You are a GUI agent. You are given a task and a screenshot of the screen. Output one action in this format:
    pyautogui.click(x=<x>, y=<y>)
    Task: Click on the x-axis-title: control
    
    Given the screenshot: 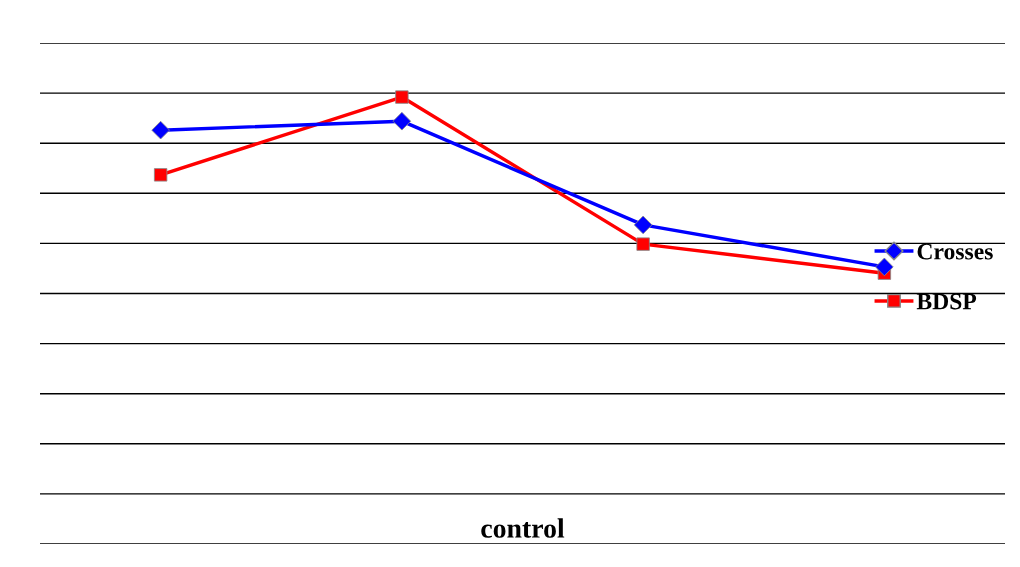 What is the action you would take?
    pyautogui.click(x=523, y=528)
    